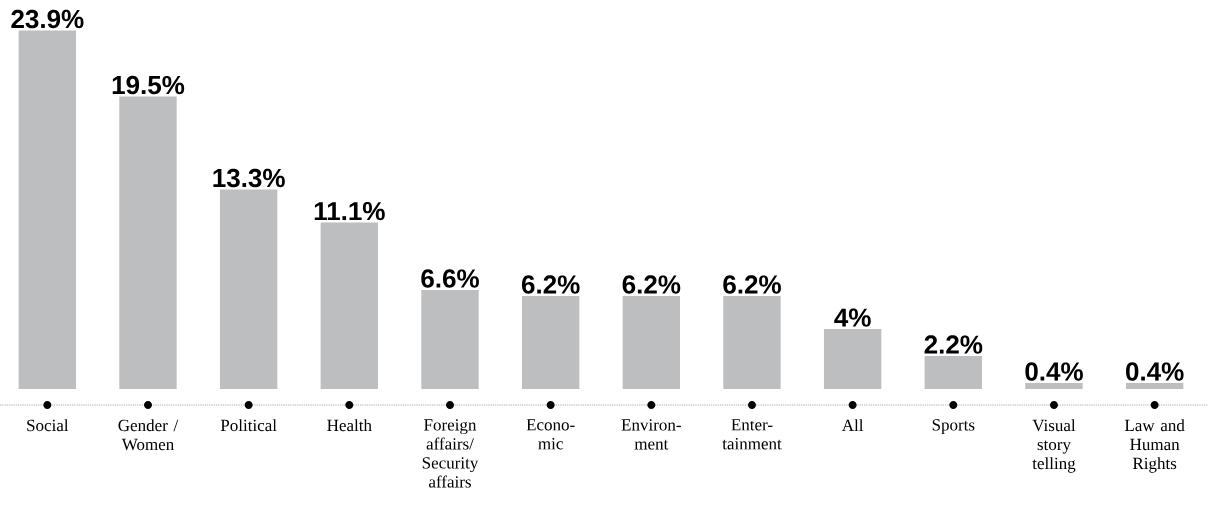 This screenshot has height=506, width=1208. I want to click on x-tick-label: Law and Human Rights, so click(1154, 446).